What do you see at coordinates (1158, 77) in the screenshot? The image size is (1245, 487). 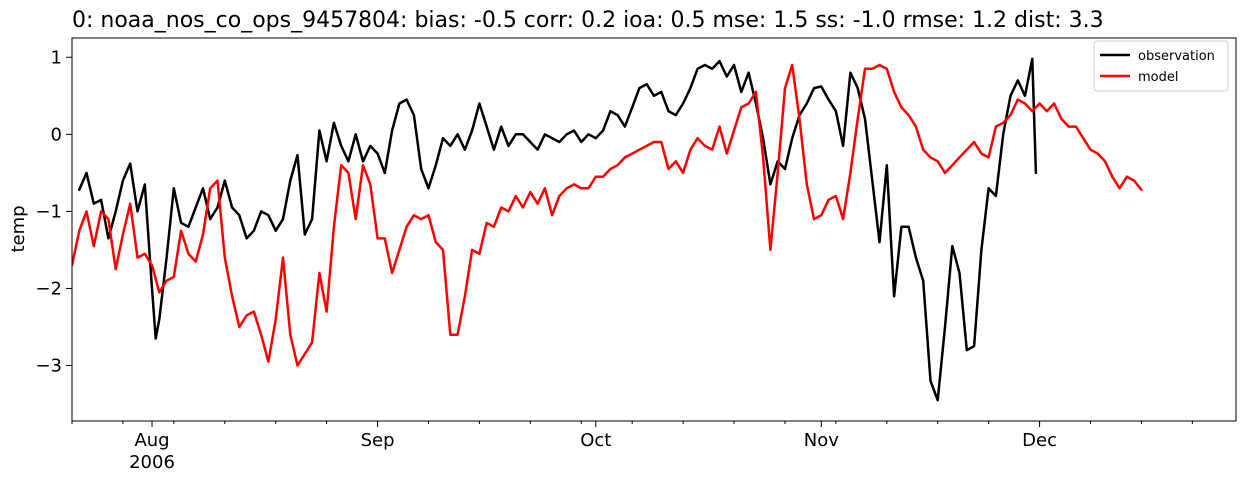 I see `legend-label-model: model` at bounding box center [1158, 77].